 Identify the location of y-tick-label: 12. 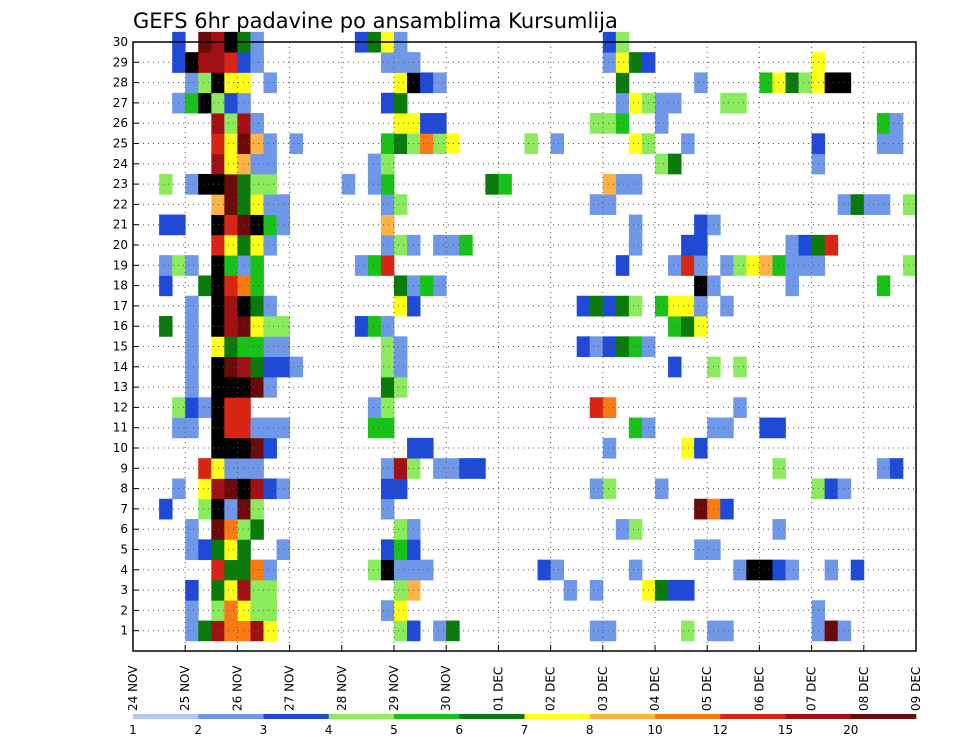
(120, 407).